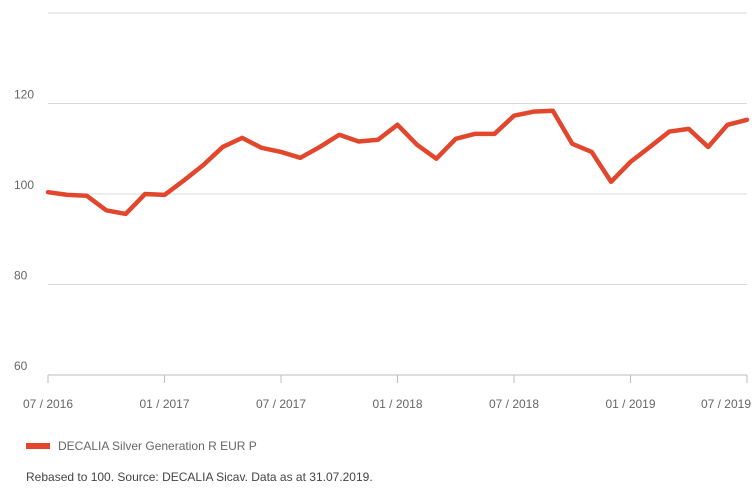 This screenshot has height=489, width=755. What do you see at coordinates (21, 276) in the screenshot?
I see `y-tick-label: 80` at bounding box center [21, 276].